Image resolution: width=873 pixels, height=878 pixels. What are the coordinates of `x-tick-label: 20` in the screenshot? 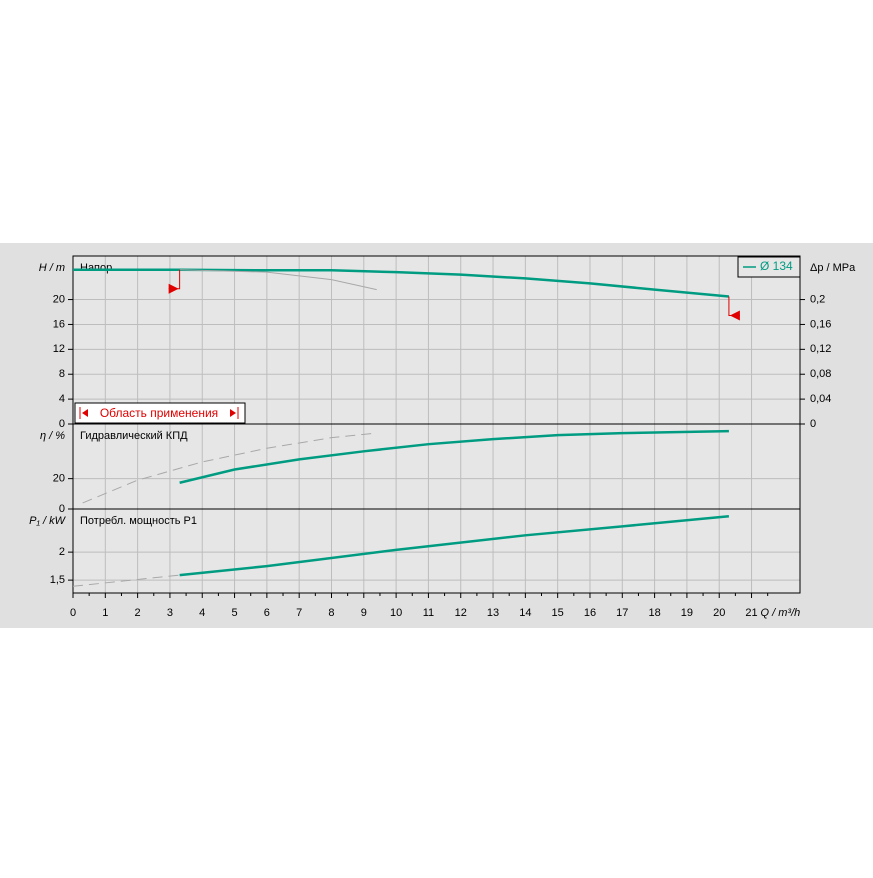 It's located at (719, 613).